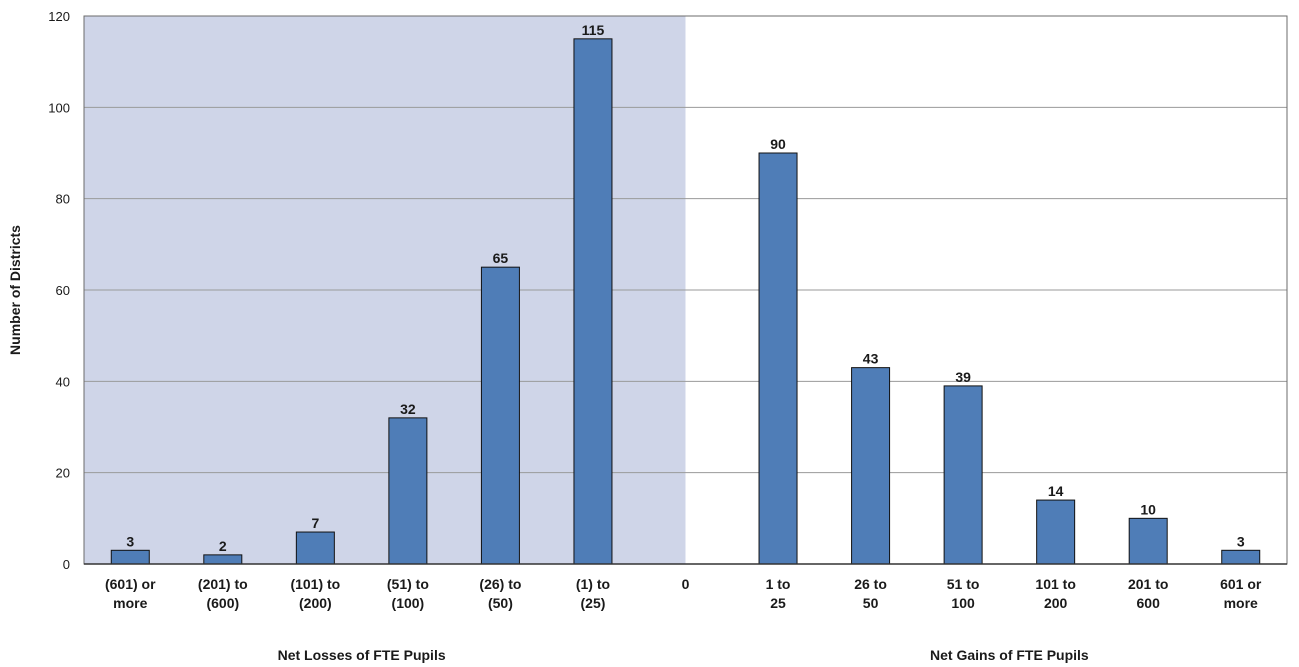 The height and width of the screenshot is (667, 1299). I want to click on x-tick-label-line: (200), so click(315, 603).